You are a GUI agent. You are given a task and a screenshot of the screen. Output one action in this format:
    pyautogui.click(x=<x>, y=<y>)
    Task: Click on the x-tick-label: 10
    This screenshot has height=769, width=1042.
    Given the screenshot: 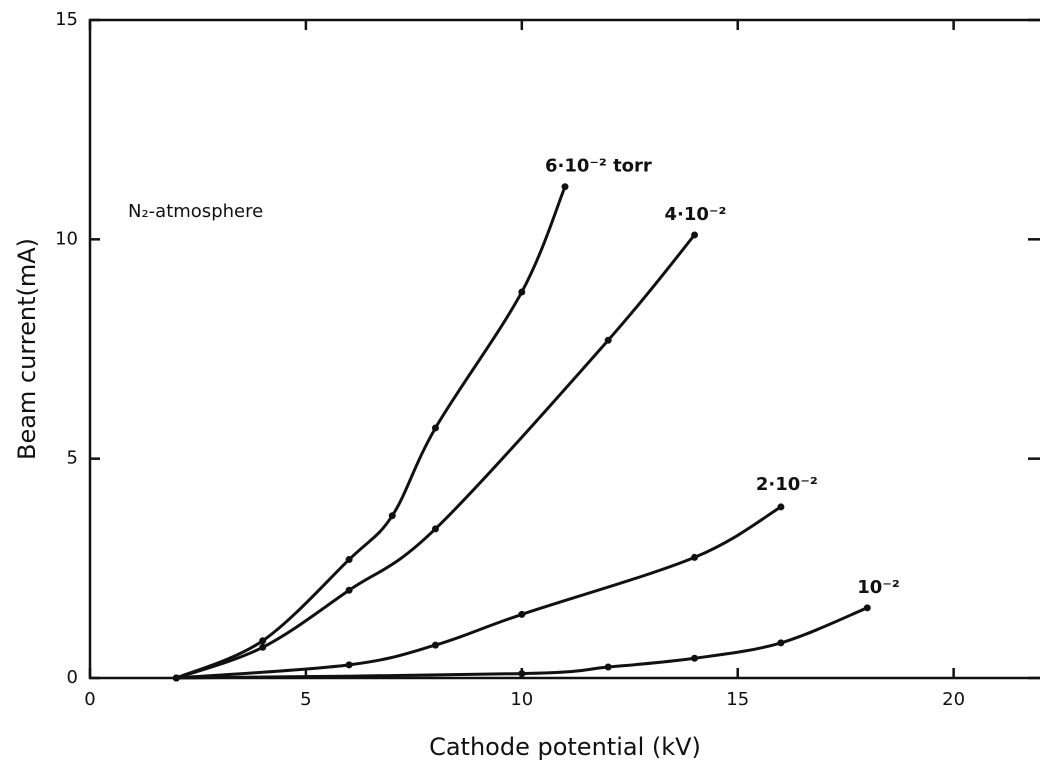 What is the action you would take?
    pyautogui.click(x=521, y=699)
    